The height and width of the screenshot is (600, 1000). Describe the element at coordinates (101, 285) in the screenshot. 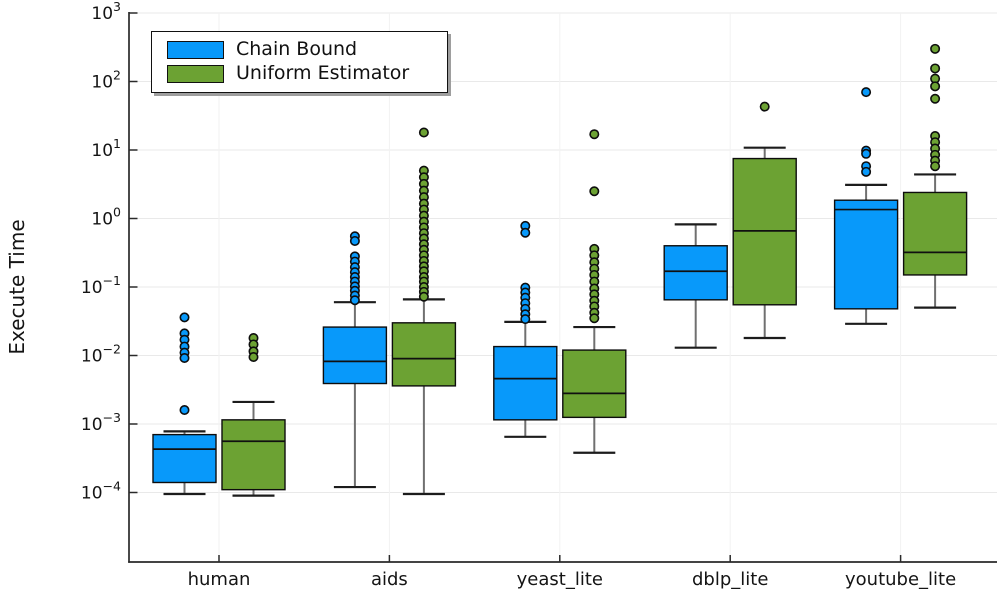

I see `y-tick-label: 10⁻¹` at that location.